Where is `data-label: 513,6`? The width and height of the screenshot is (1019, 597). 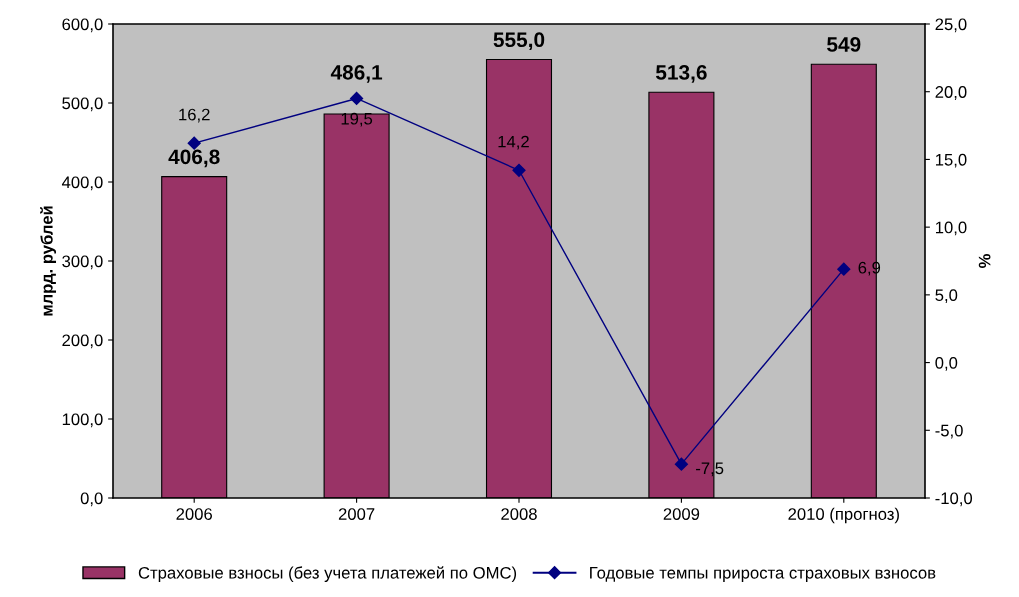 data-label: 513,6 is located at coordinates (681, 74).